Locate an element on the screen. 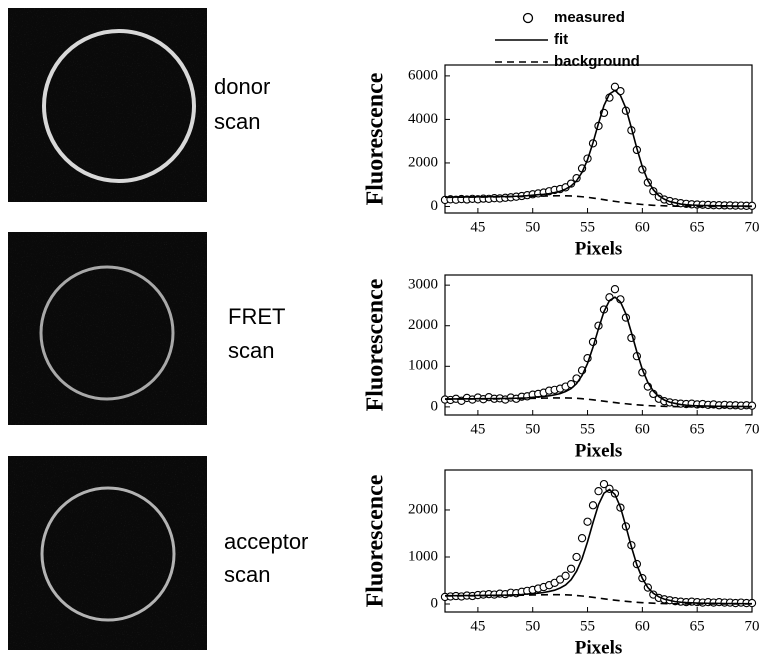 The image size is (769, 670). panel-label: donor is located at coordinates (242, 86).